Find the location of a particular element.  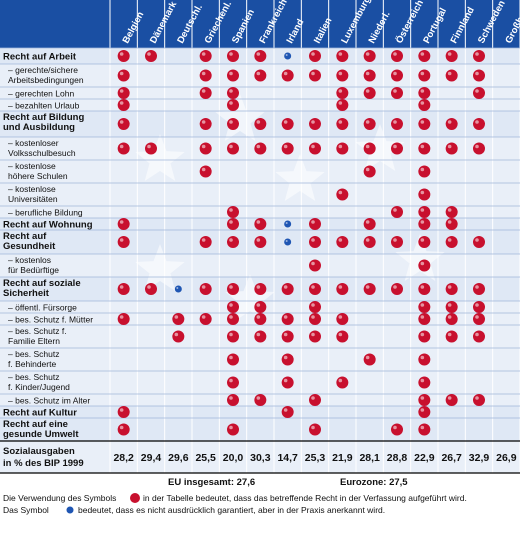

row-label: Recht auf eine is located at coordinates (35, 424).